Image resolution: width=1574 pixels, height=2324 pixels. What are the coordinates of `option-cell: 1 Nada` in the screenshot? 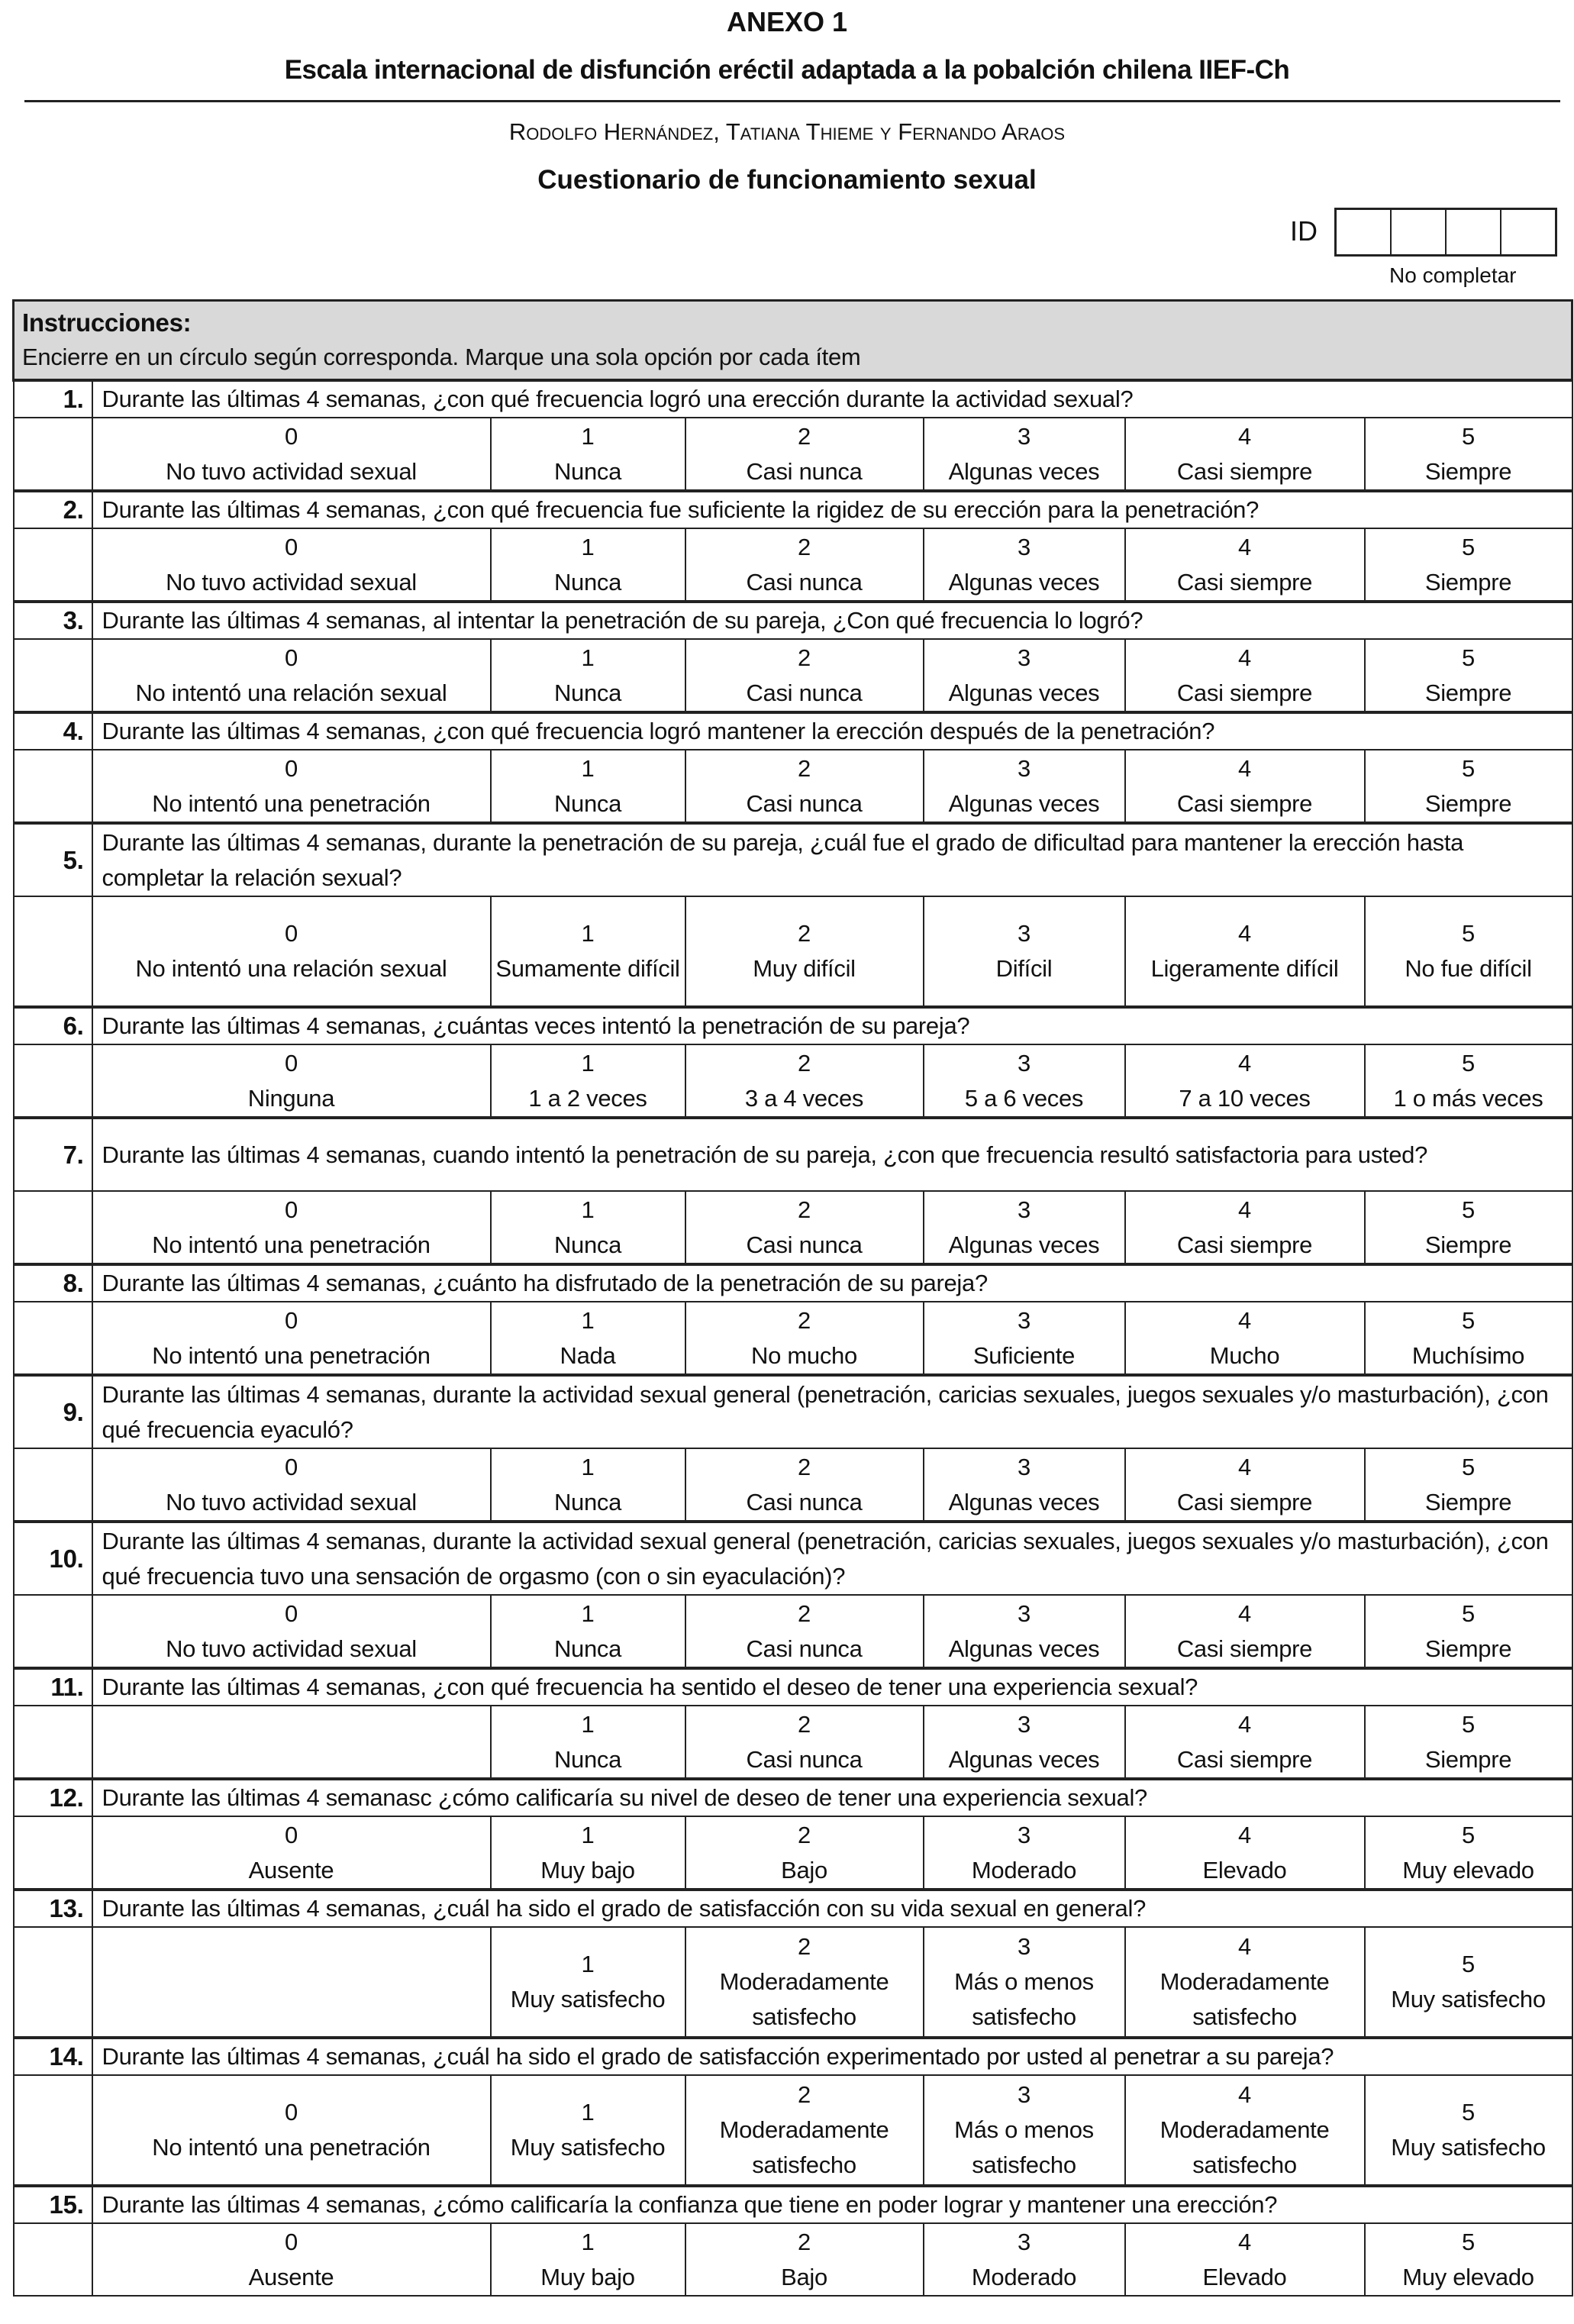 It's located at (588, 1338).